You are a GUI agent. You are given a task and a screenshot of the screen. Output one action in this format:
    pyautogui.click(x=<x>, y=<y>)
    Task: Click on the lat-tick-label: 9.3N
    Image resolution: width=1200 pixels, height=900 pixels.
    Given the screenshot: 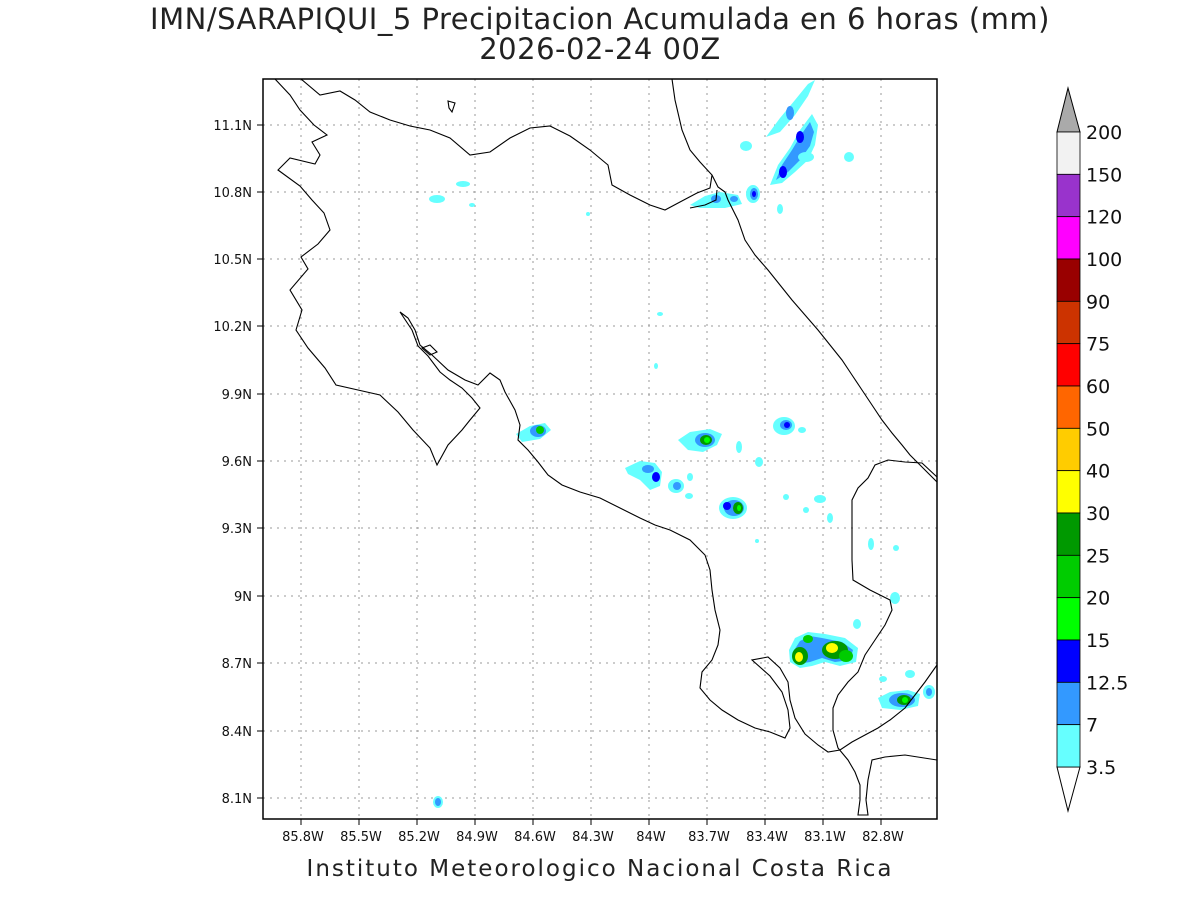 What is the action you would take?
    pyautogui.click(x=237, y=529)
    